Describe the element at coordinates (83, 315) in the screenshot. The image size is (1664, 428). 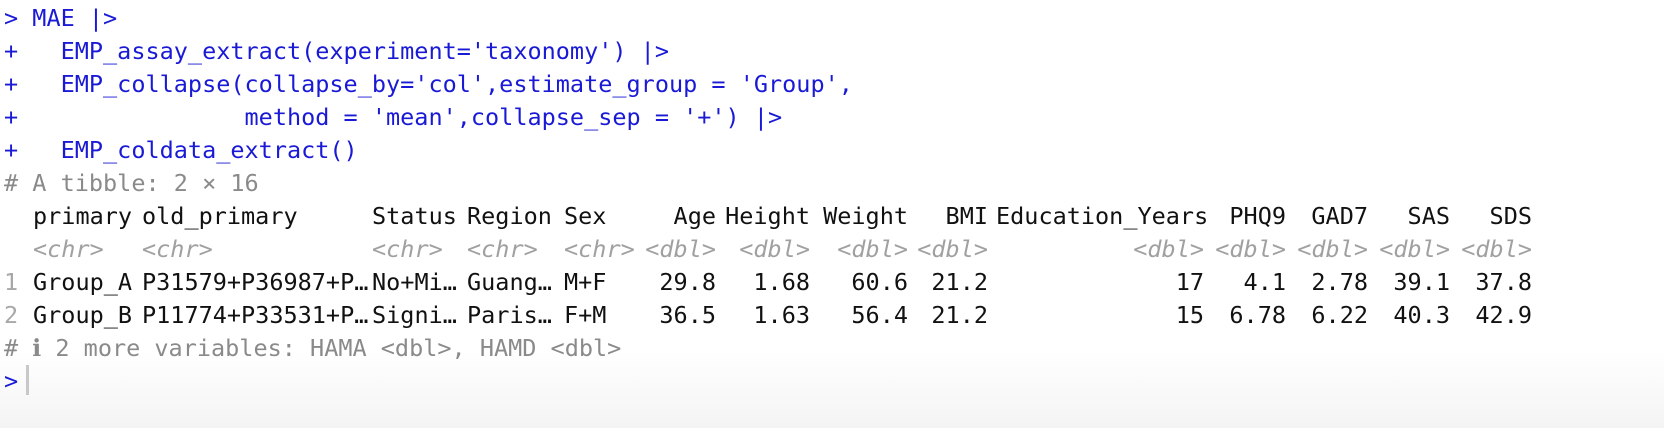
I see `table-cell: Group_B` at that location.